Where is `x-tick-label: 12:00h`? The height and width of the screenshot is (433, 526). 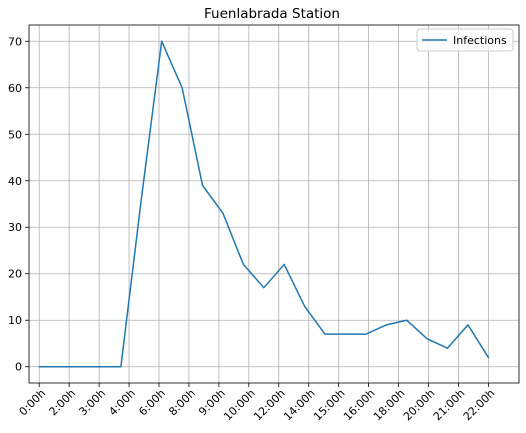 x-tick-label: 12:00h is located at coordinates (269, 405).